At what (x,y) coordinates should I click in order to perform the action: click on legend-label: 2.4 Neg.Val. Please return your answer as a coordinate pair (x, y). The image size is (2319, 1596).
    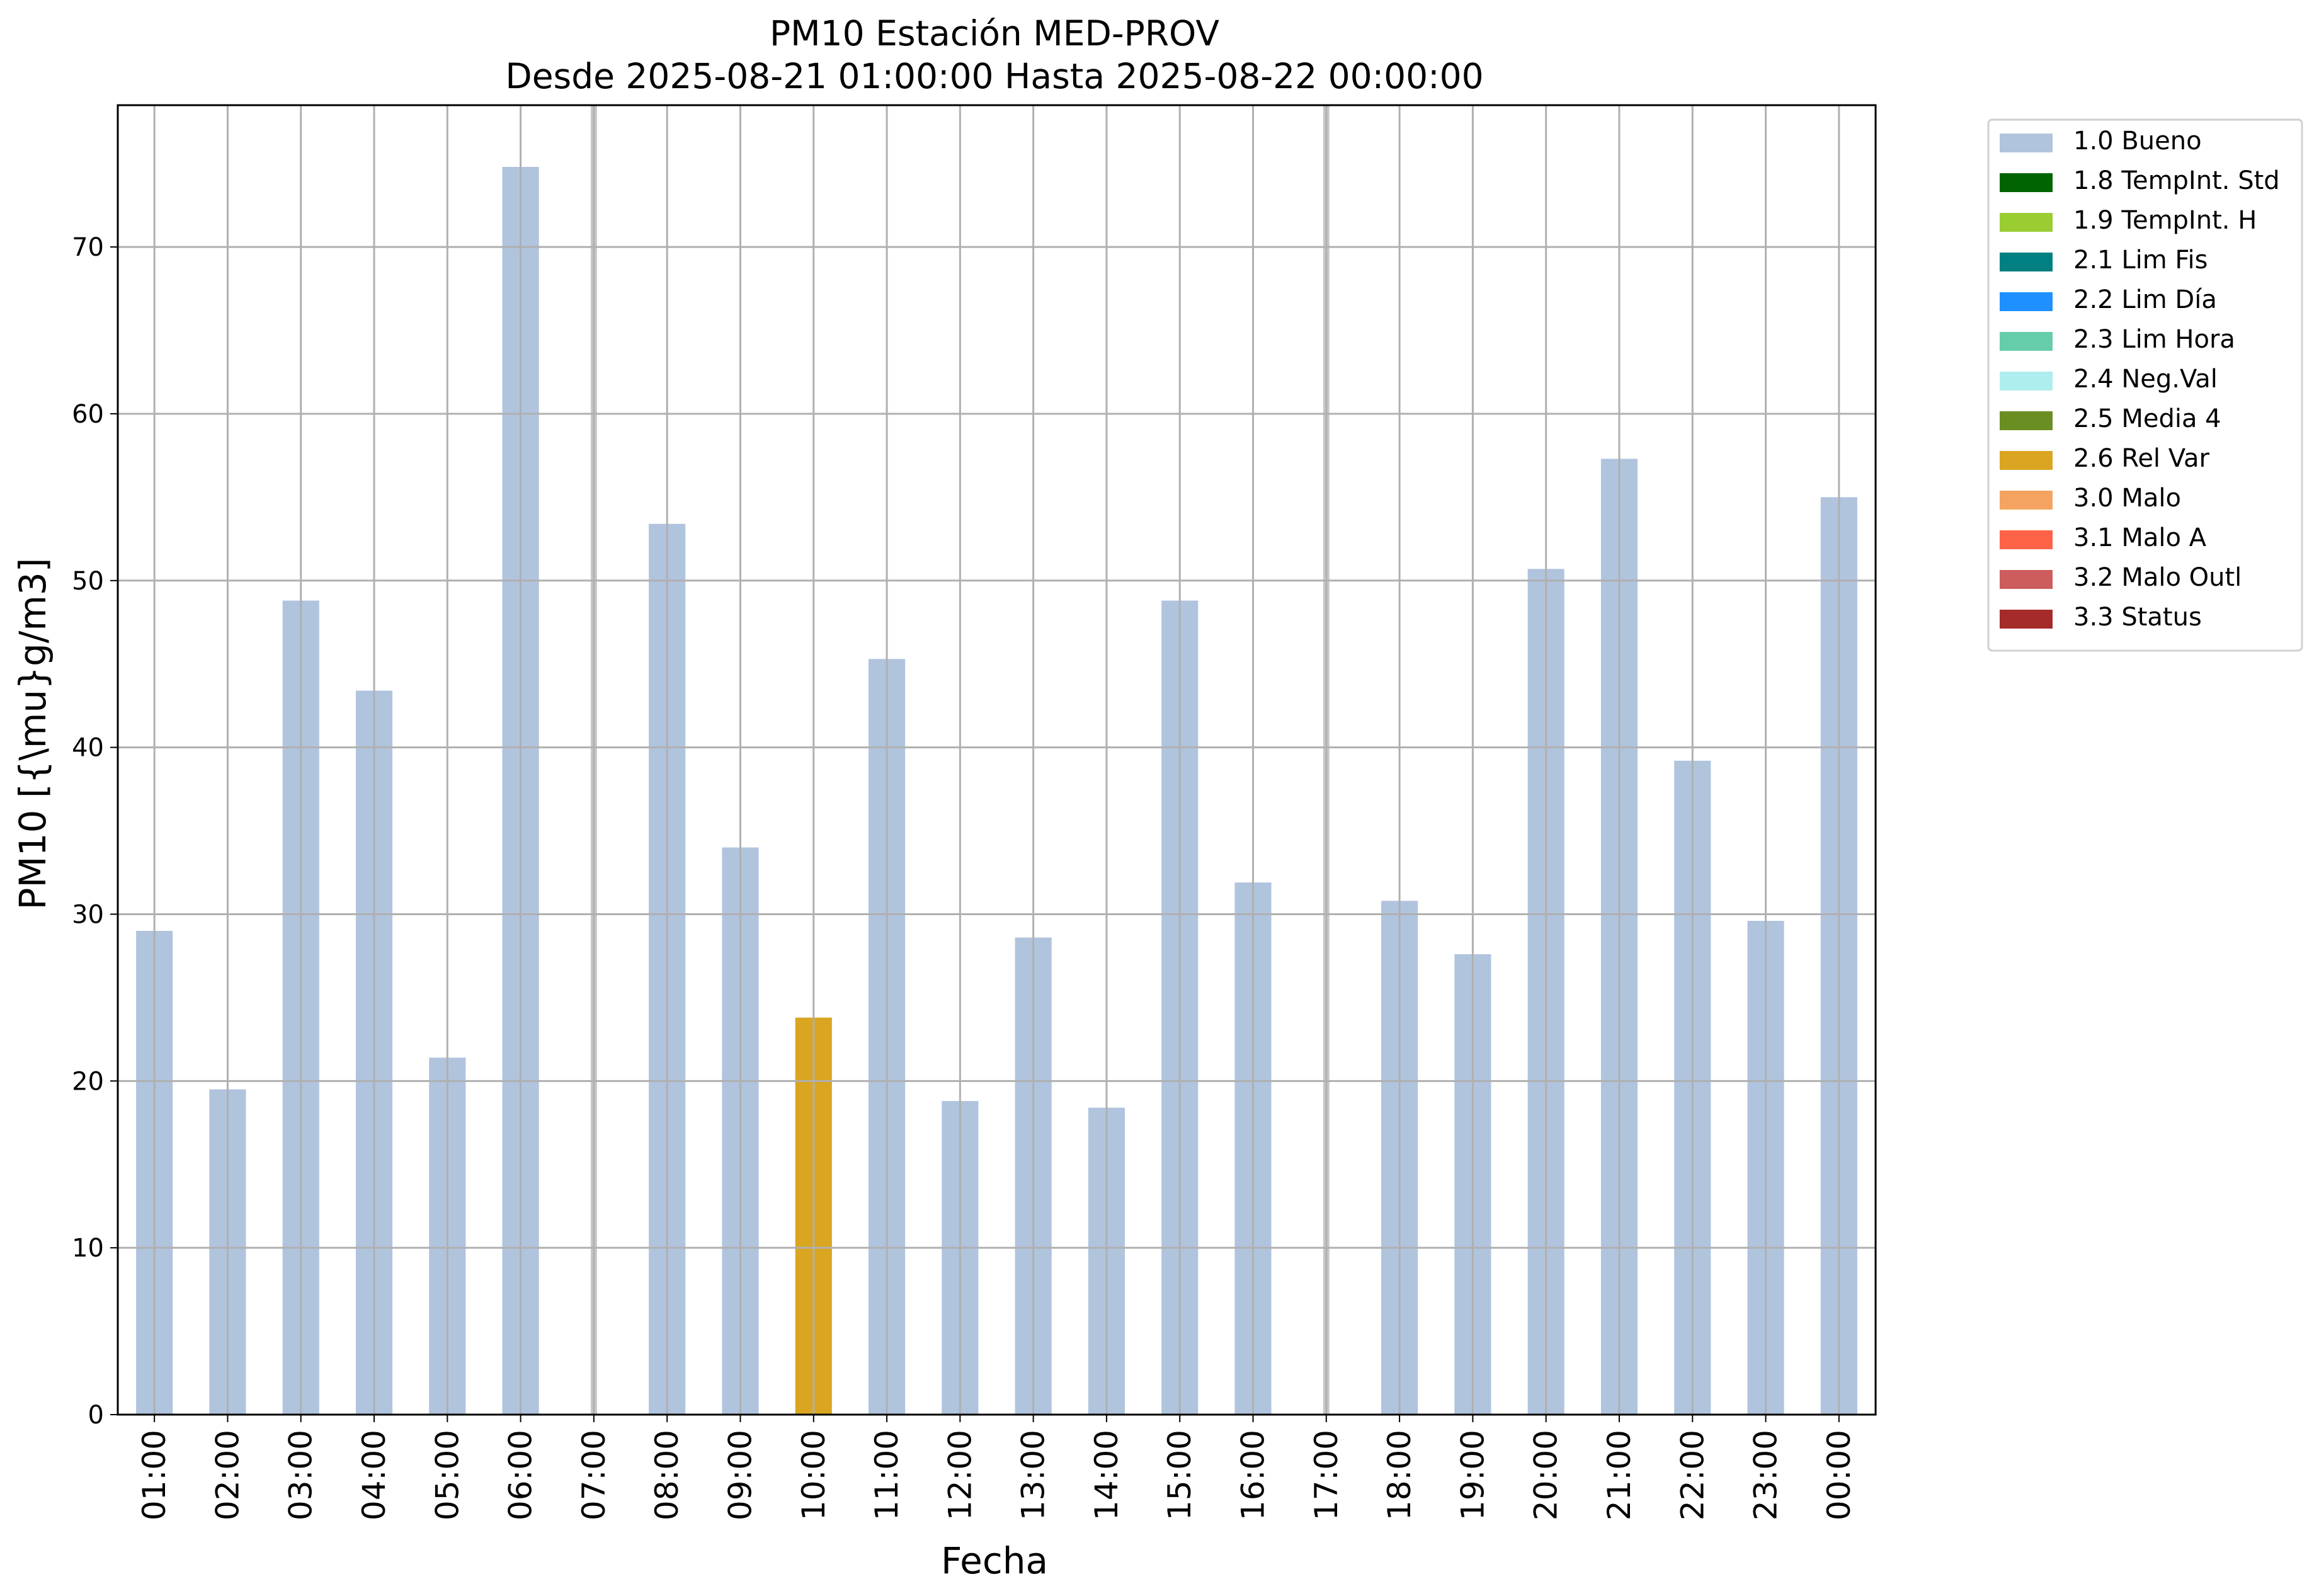
    Looking at the image, I should click on (2145, 379).